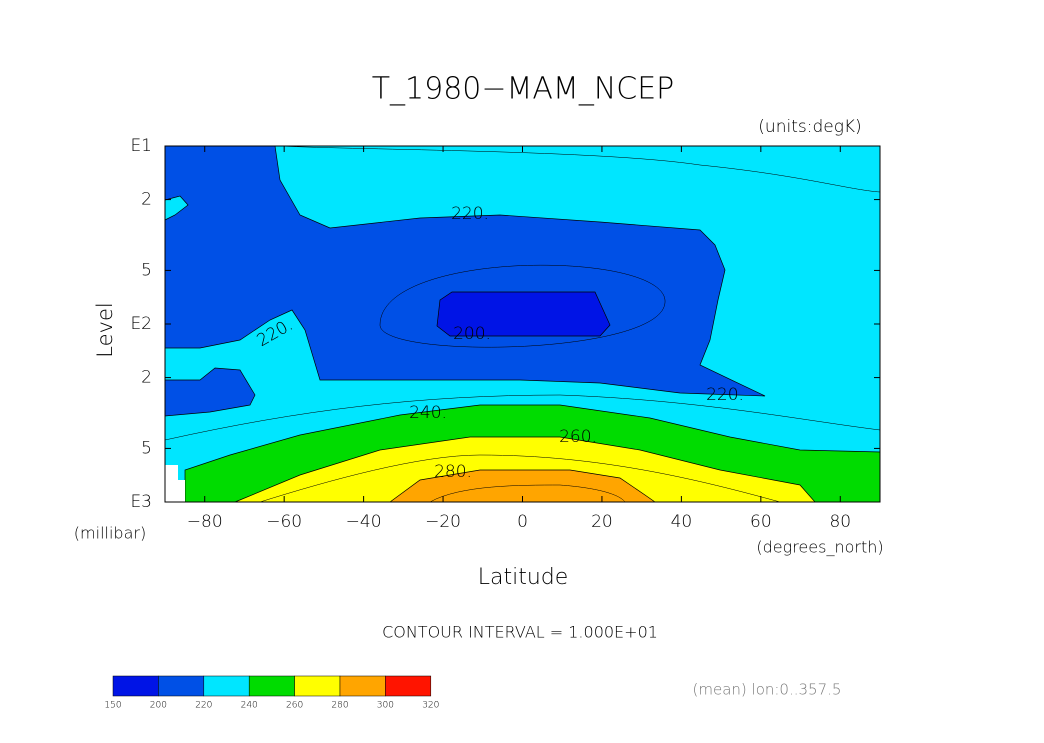 This screenshot has height=743, width=1044. I want to click on contour-label: 280., so click(453, 472).